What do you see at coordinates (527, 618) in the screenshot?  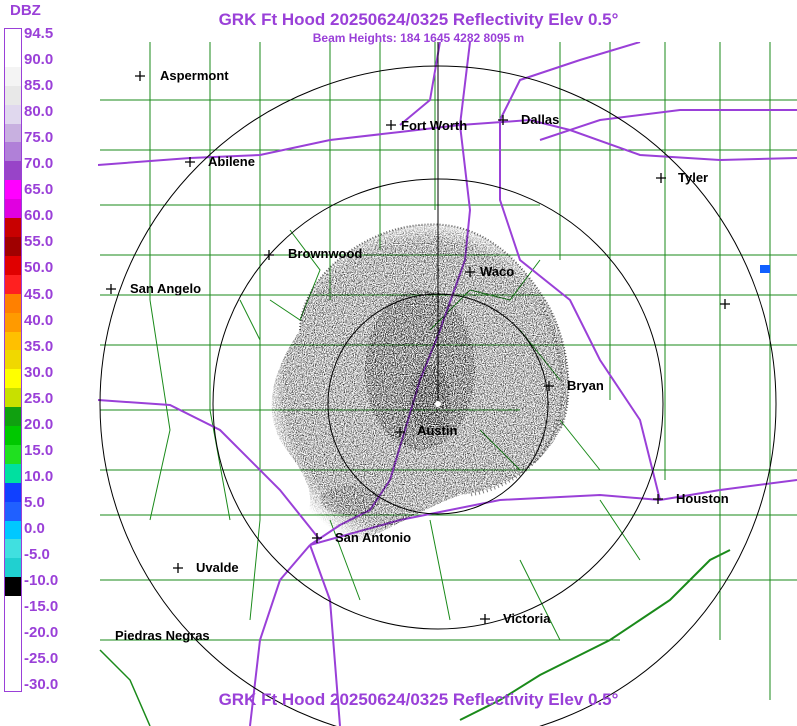 I see `city-label-victoria: Victoria` at bounding box center [527, 618].